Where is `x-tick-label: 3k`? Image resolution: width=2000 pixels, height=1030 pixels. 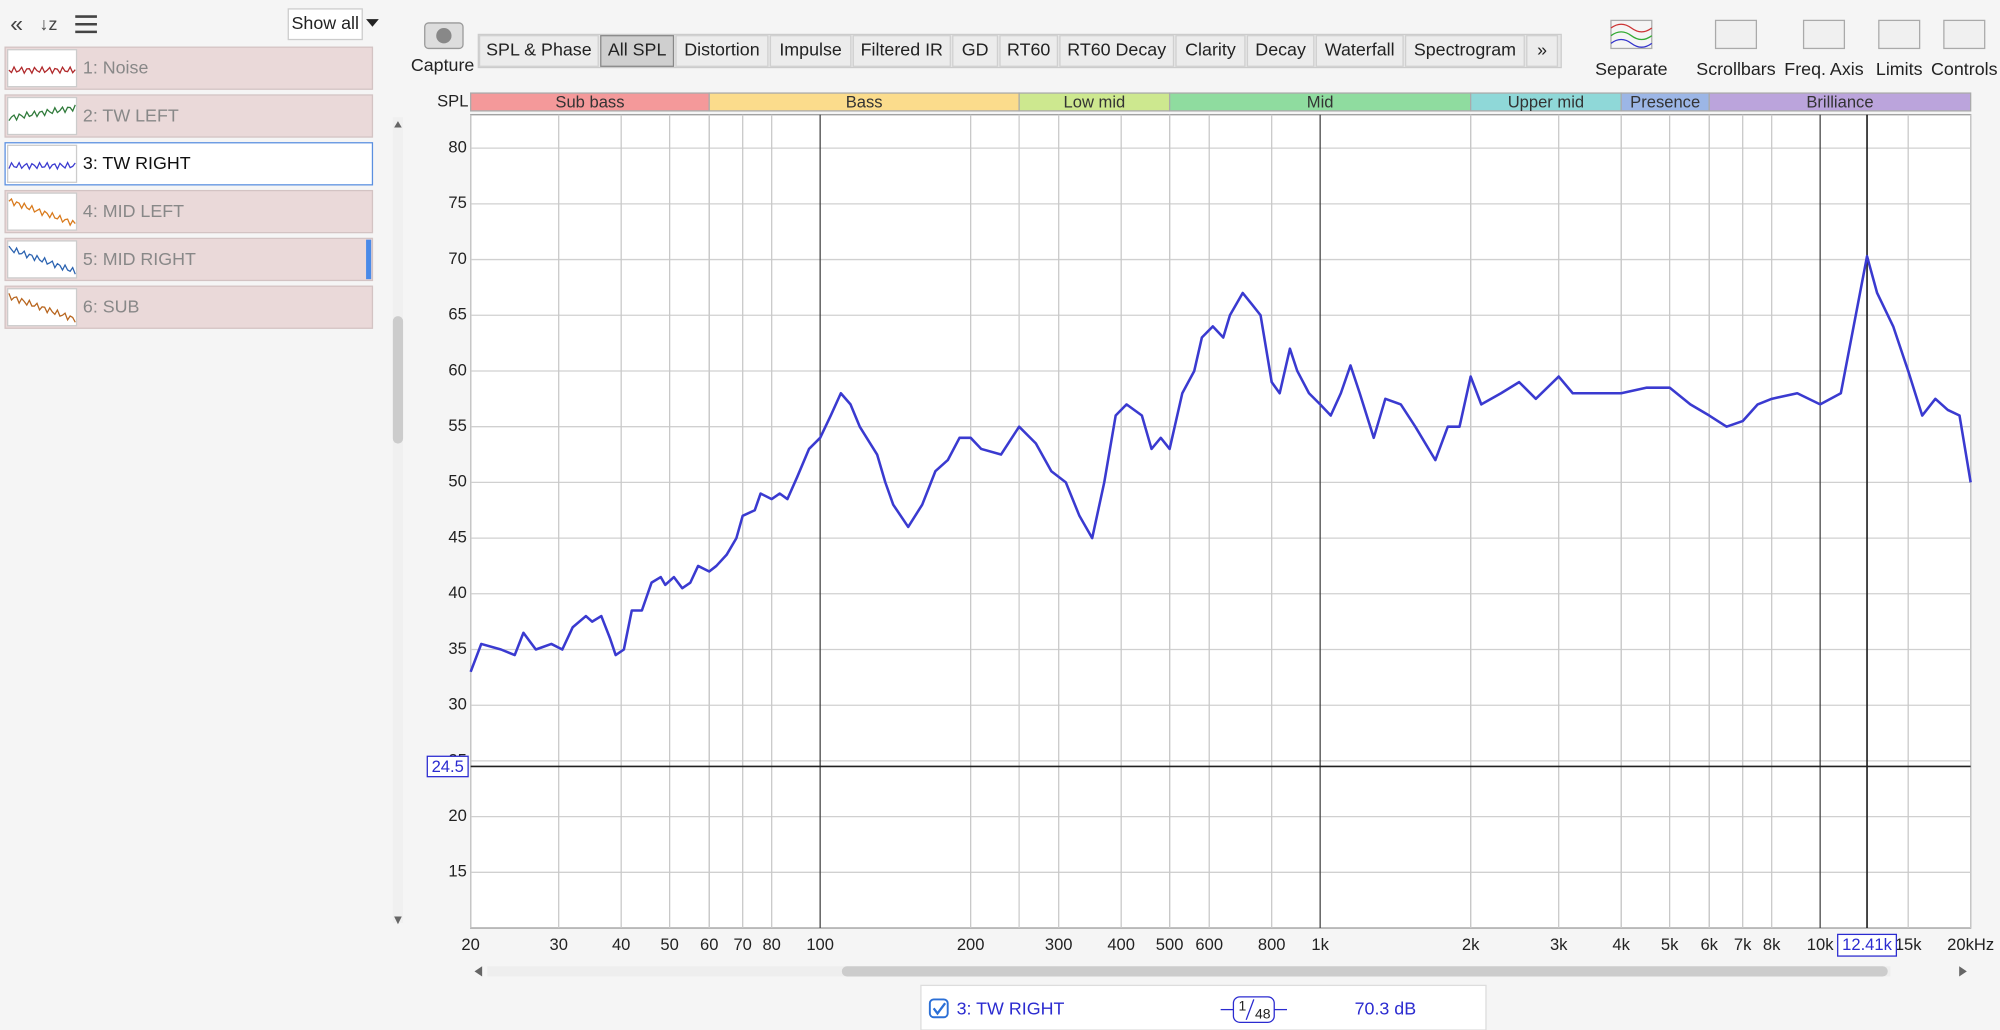
x-tick-label: 3k is located at coordinates (1559, 944).